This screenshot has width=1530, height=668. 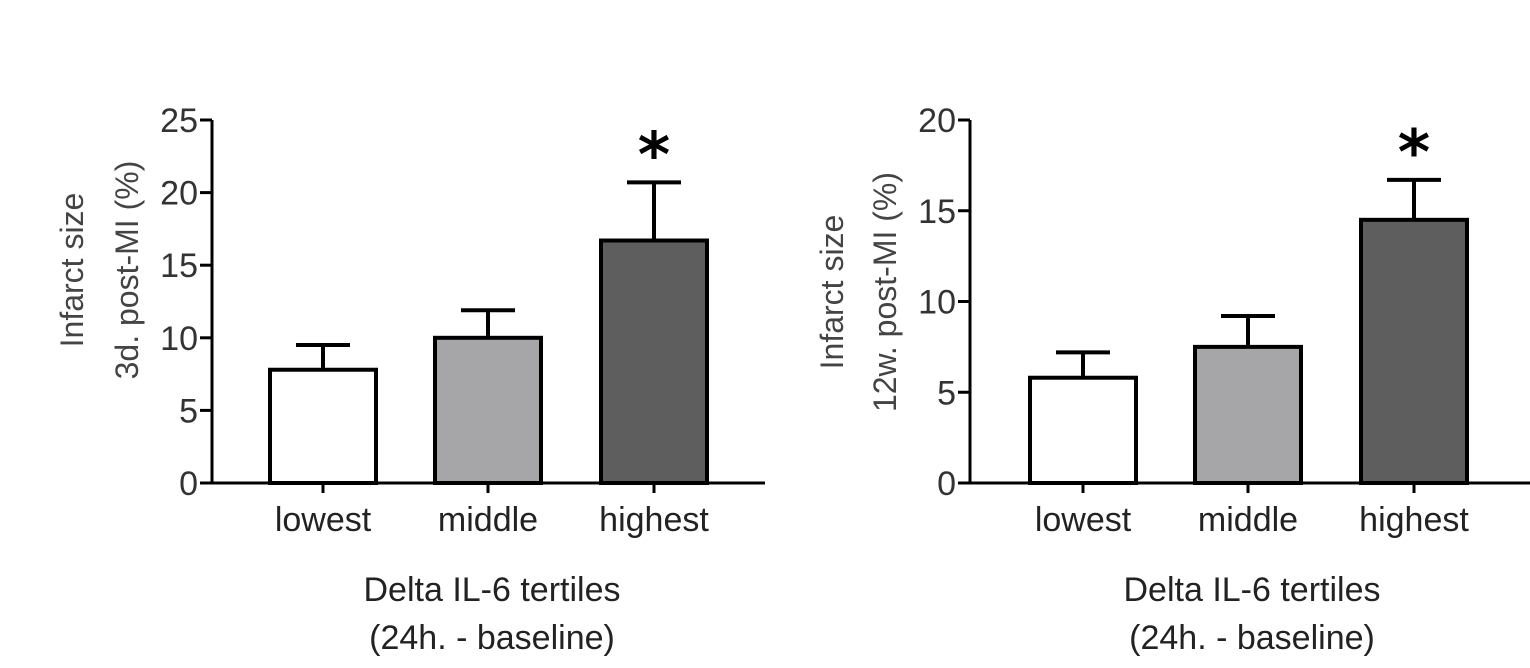 What do you see at coordinates (179, 339) in the screenshot?
I see `y-tick-label-3d: 10` at bounding box center [179, 339].